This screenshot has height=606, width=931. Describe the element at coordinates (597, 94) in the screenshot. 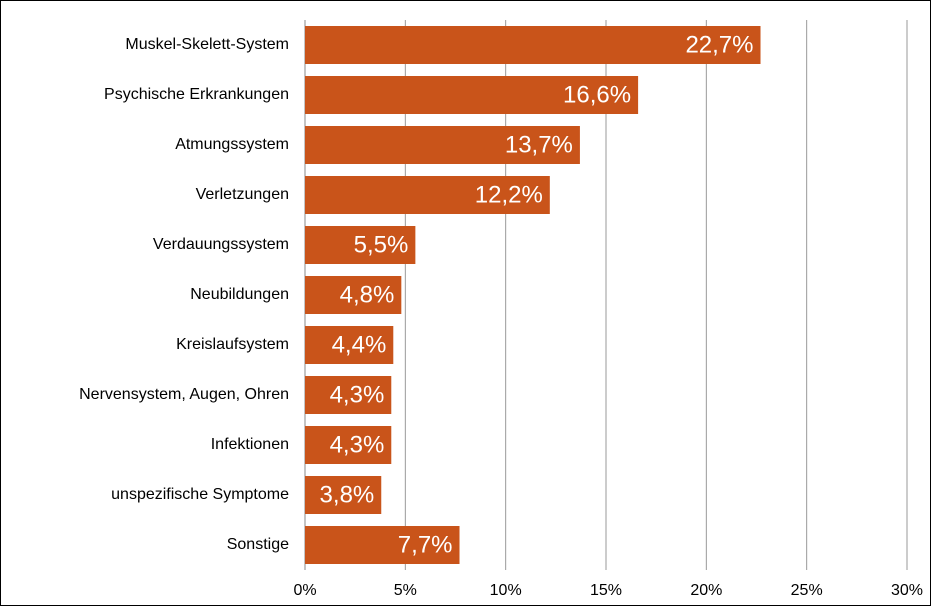

I see `value-label: 16,6%` at that location.